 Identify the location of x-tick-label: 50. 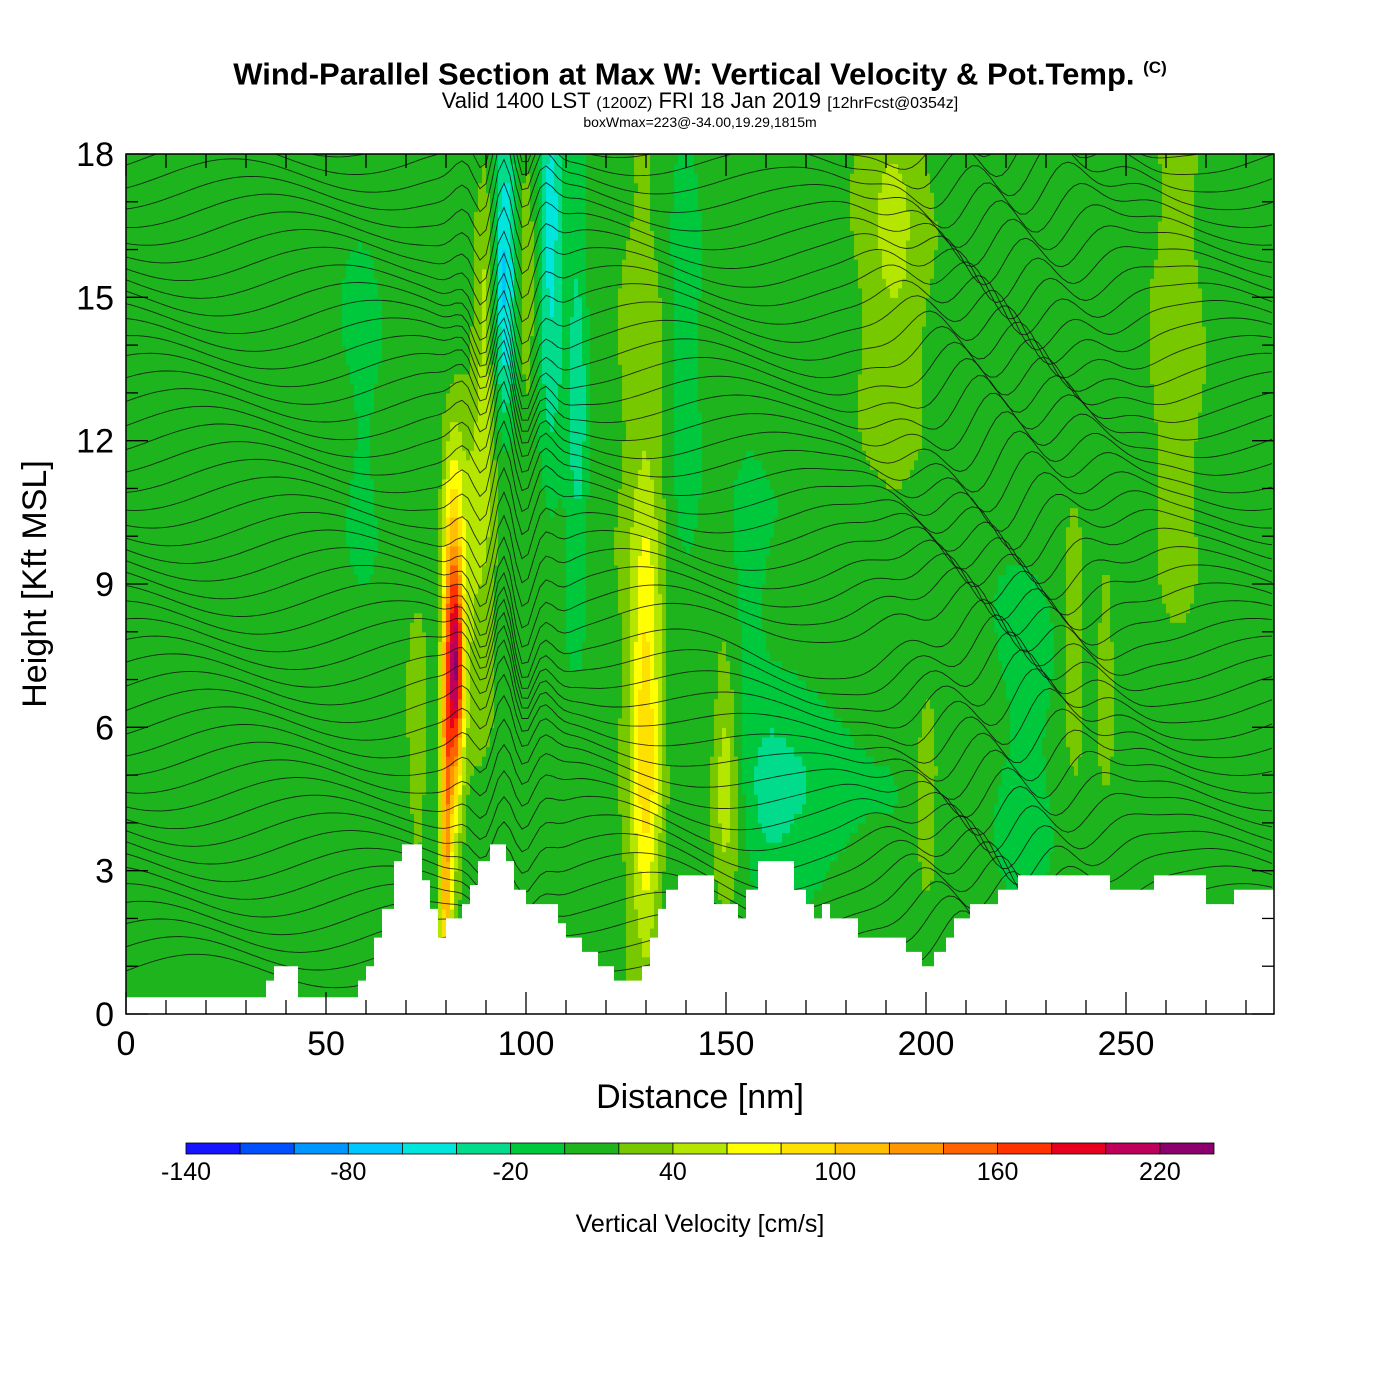
(326, 1044).